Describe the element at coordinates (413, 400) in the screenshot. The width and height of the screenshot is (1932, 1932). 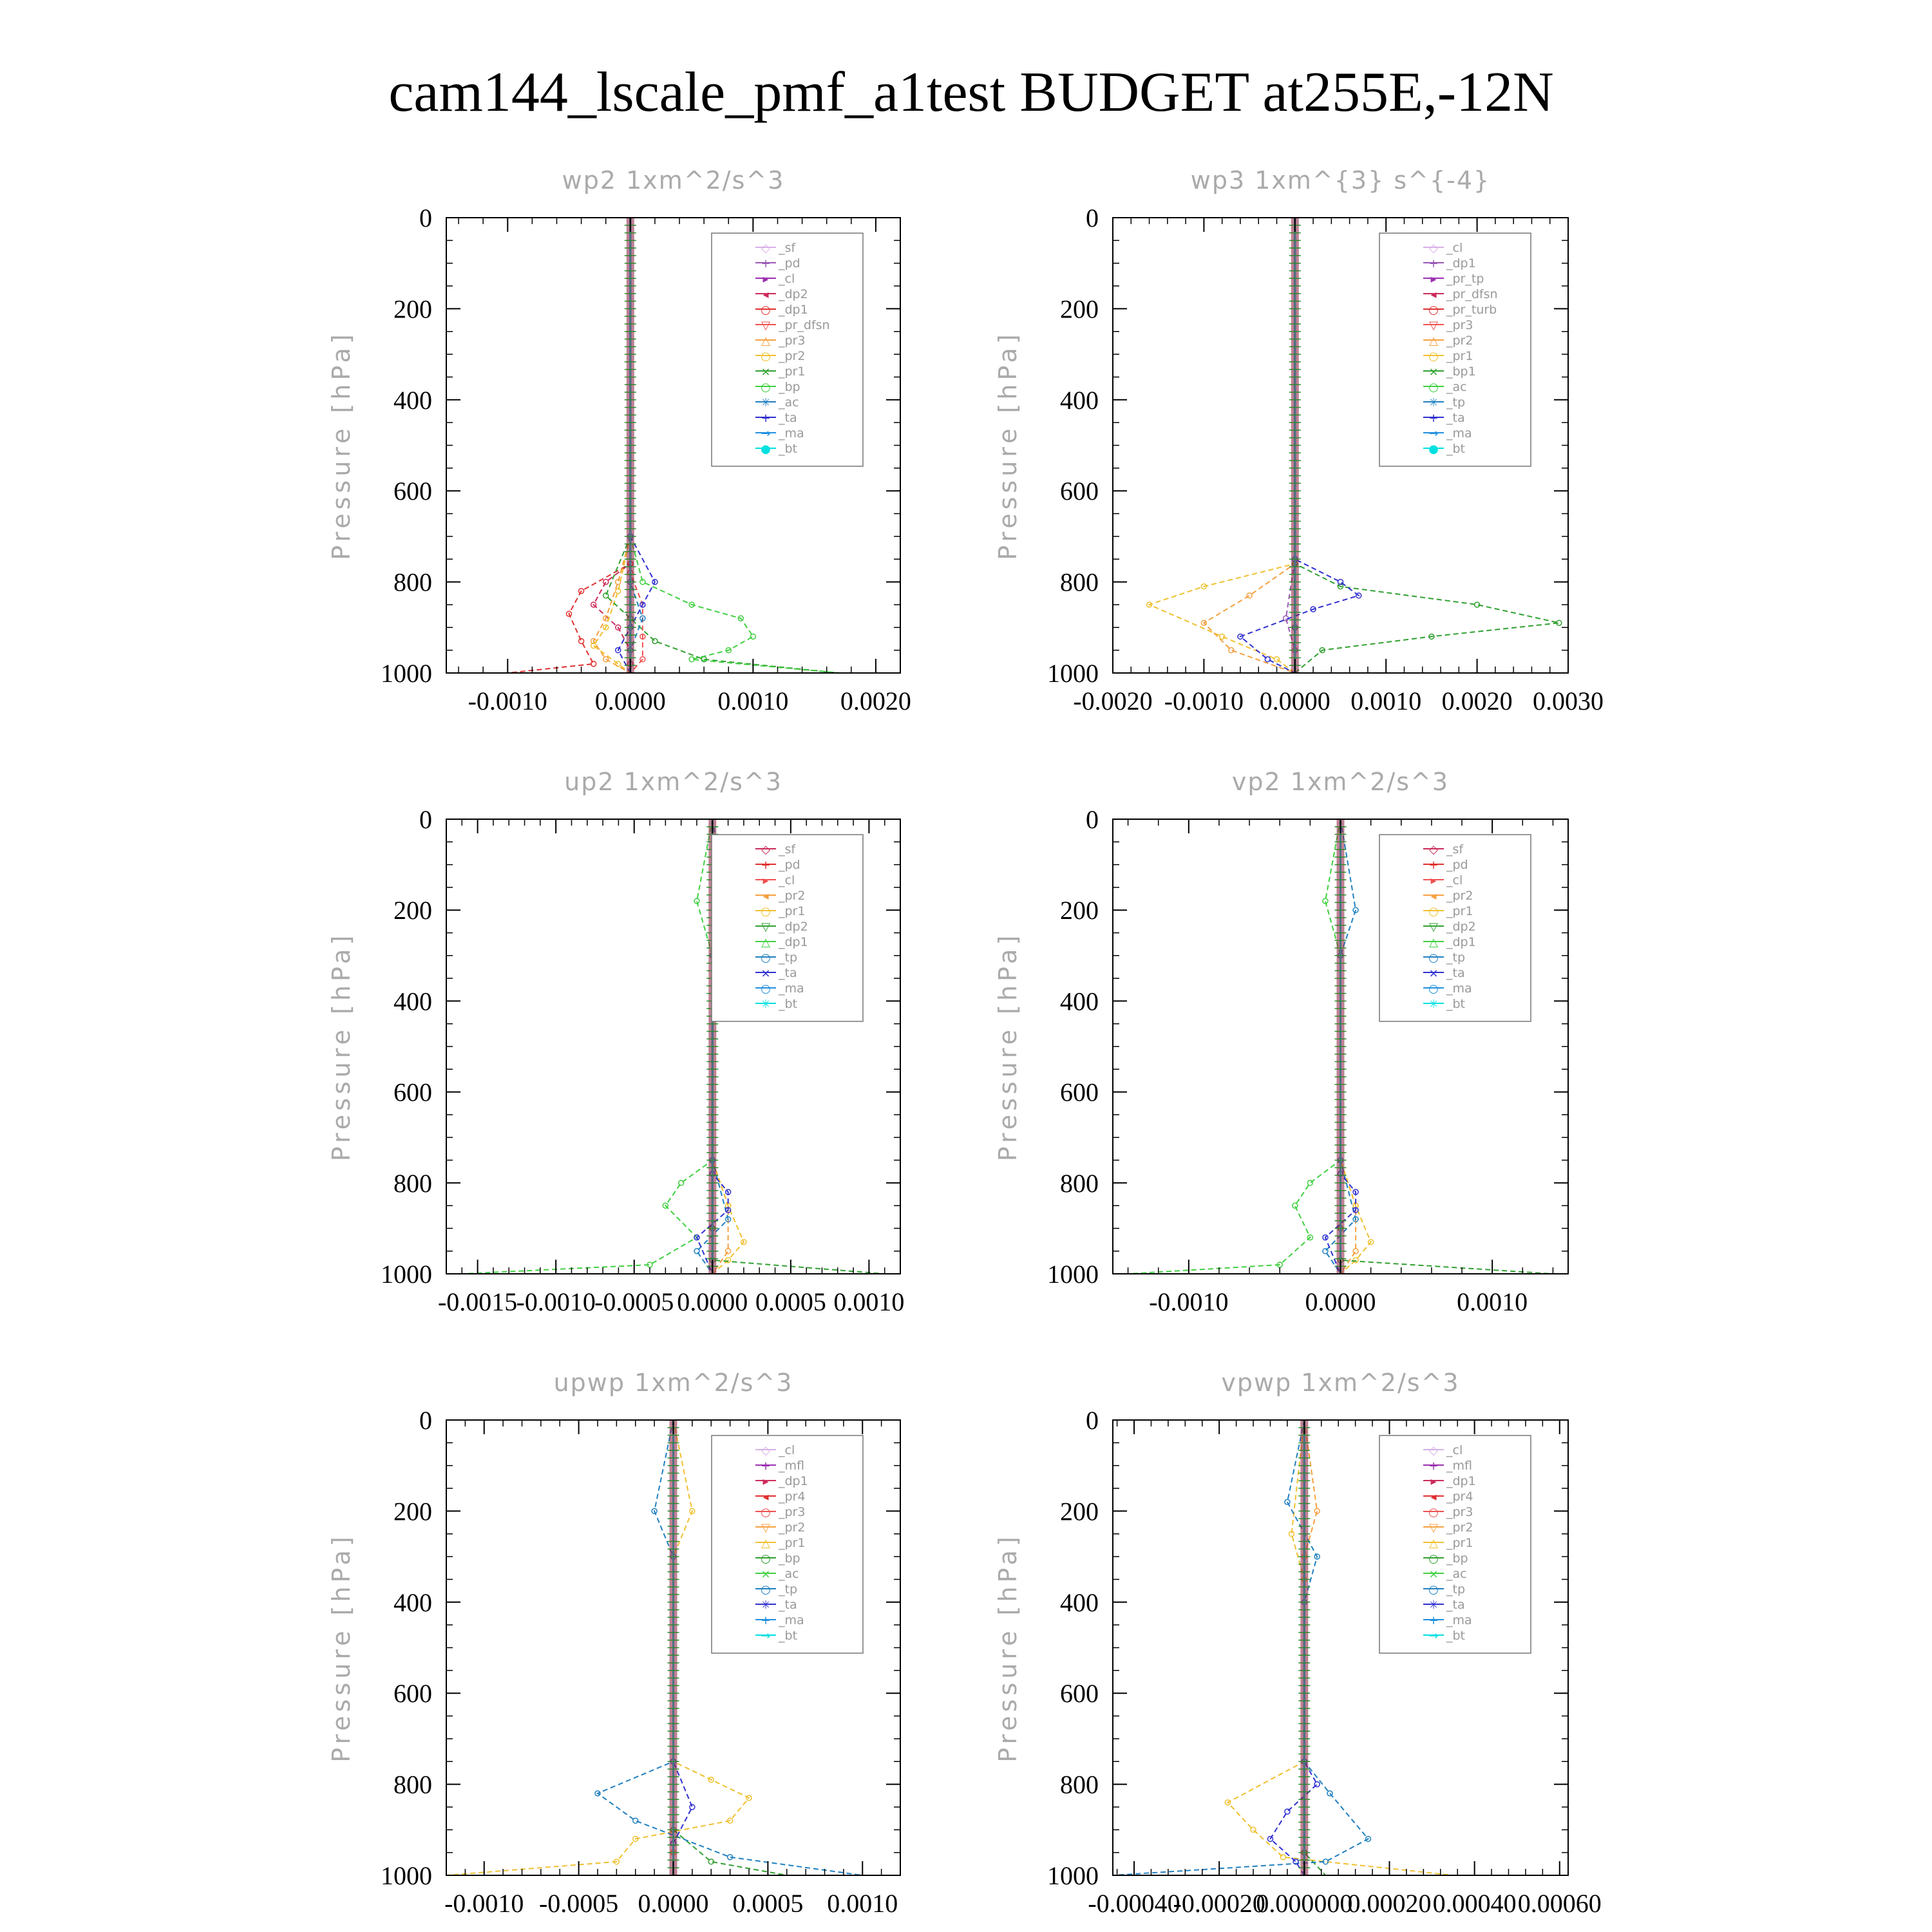
I see `y-tick-label: 400` at that location.